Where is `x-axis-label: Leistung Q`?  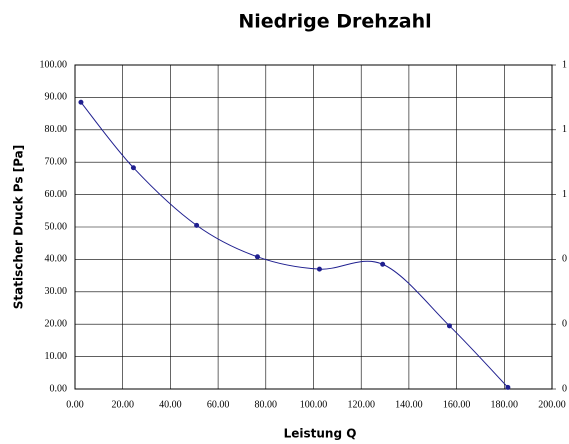 x-axis-label: Leistung Q is located at coordinates (320, 434).